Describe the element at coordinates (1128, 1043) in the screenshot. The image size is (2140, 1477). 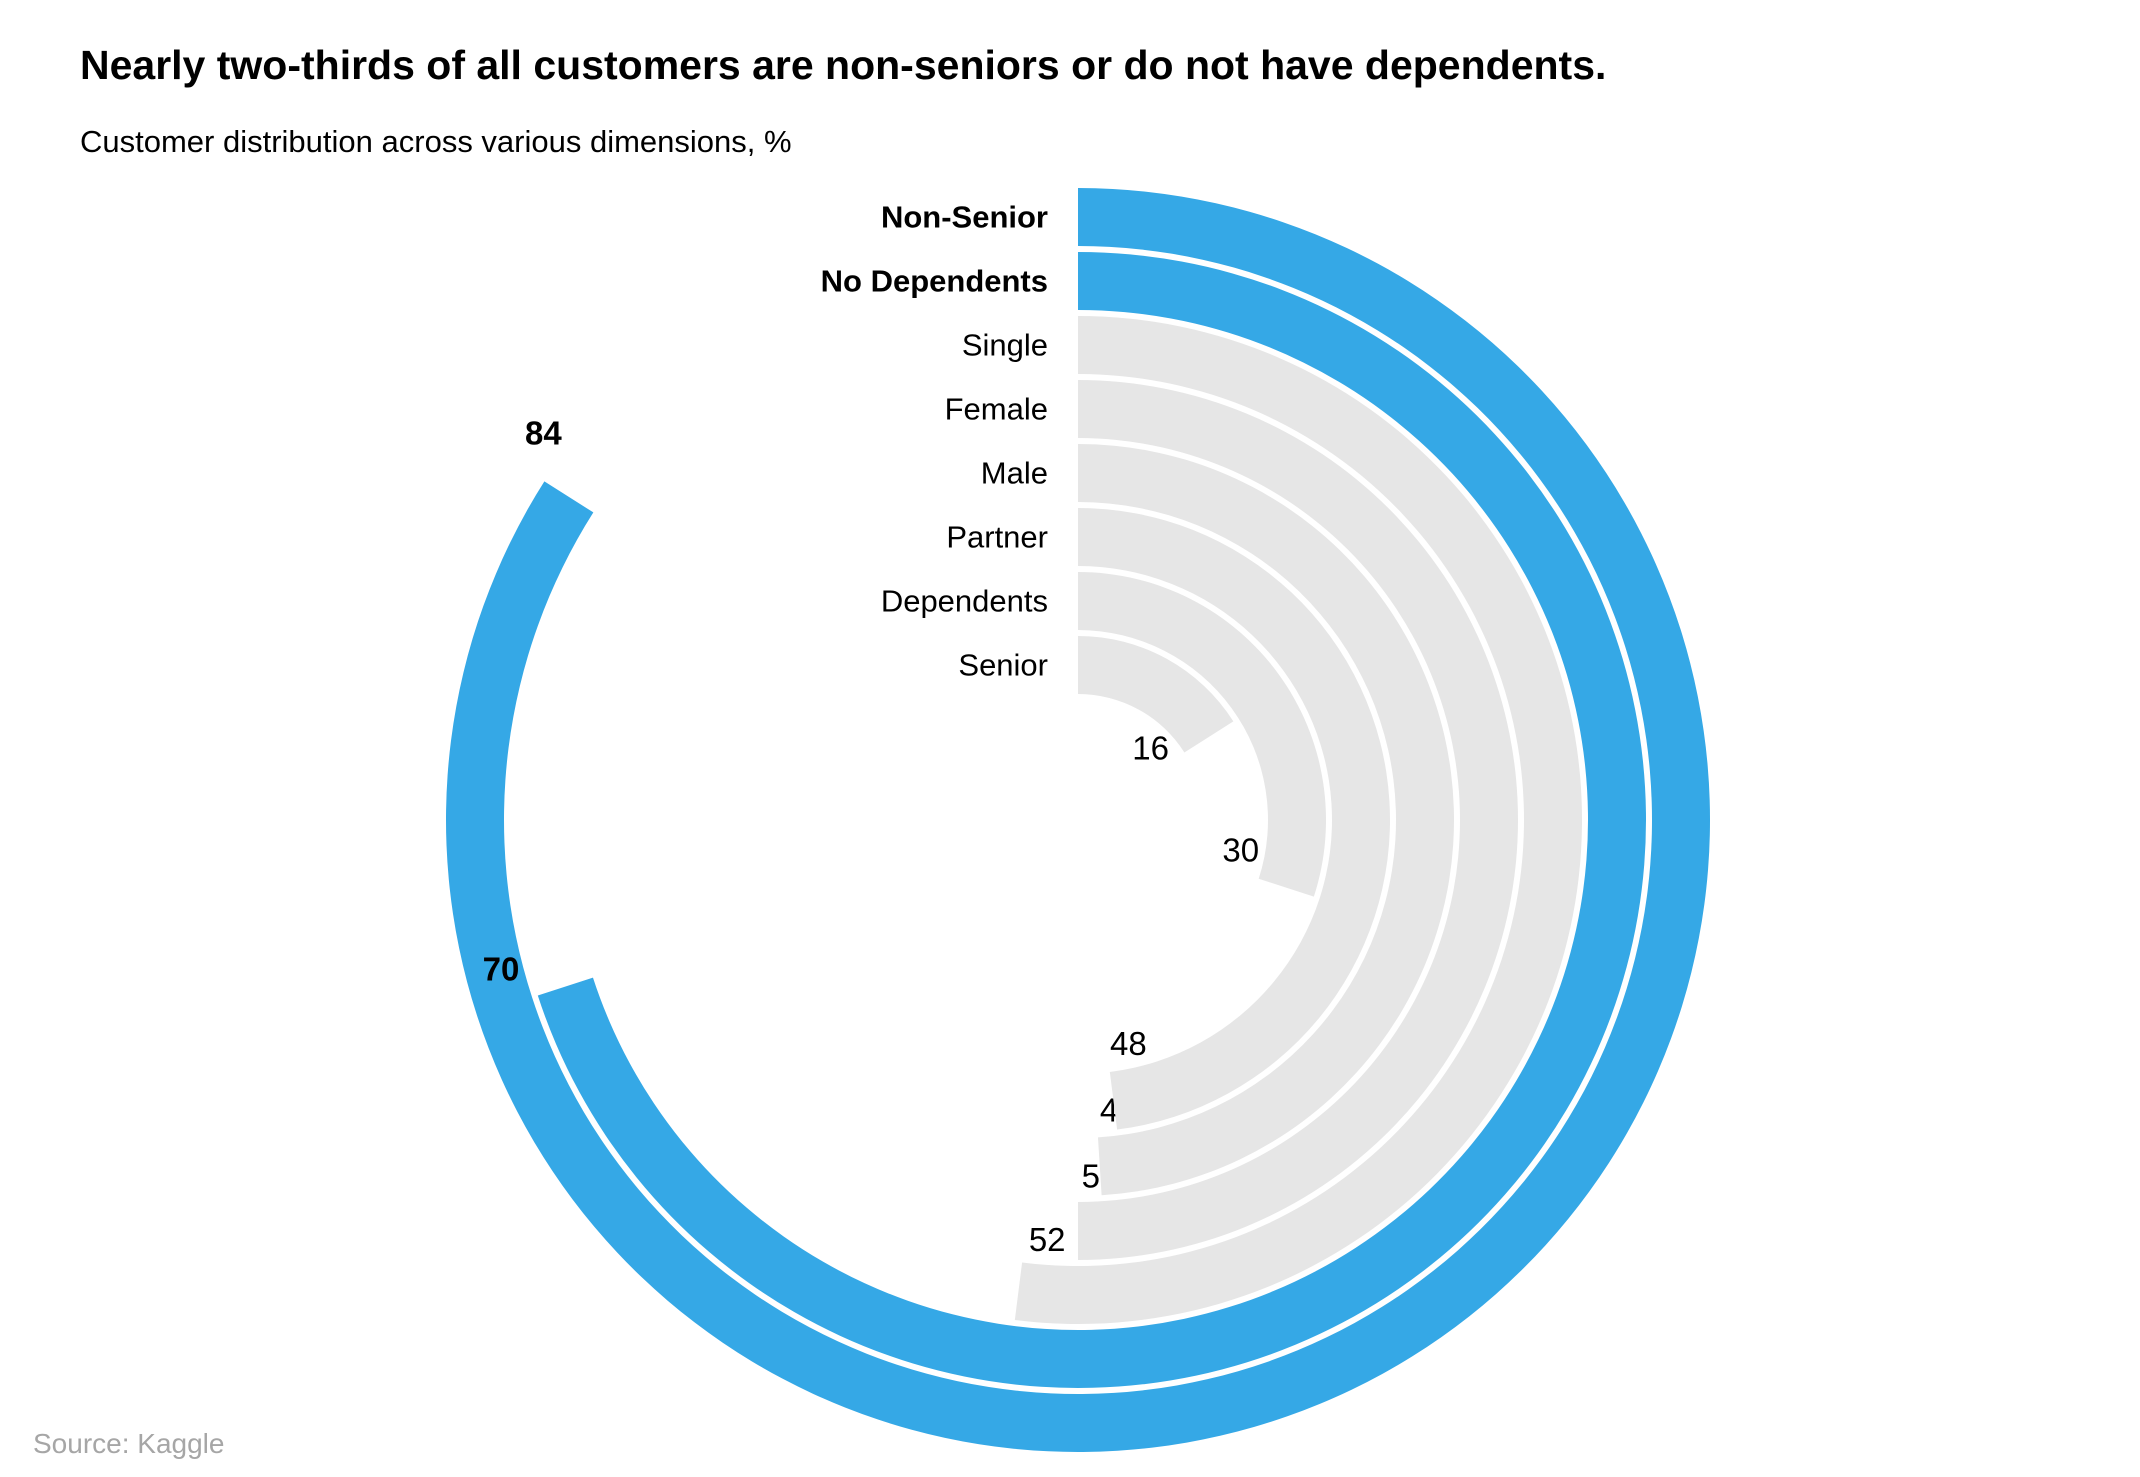
I see `value-label-partner: 48` at that location.